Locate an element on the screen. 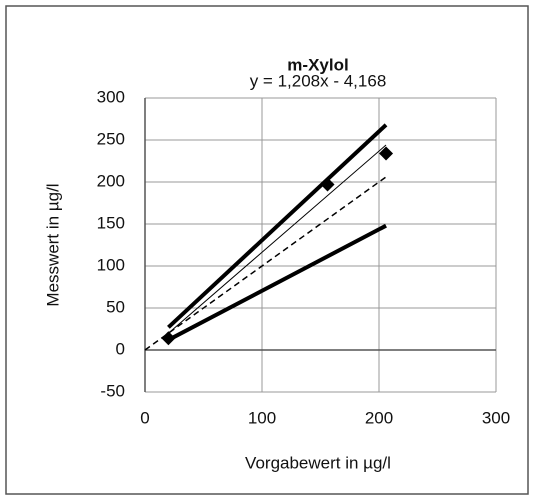  chart-title: m-Xylol is located at coordinates (317, 64).